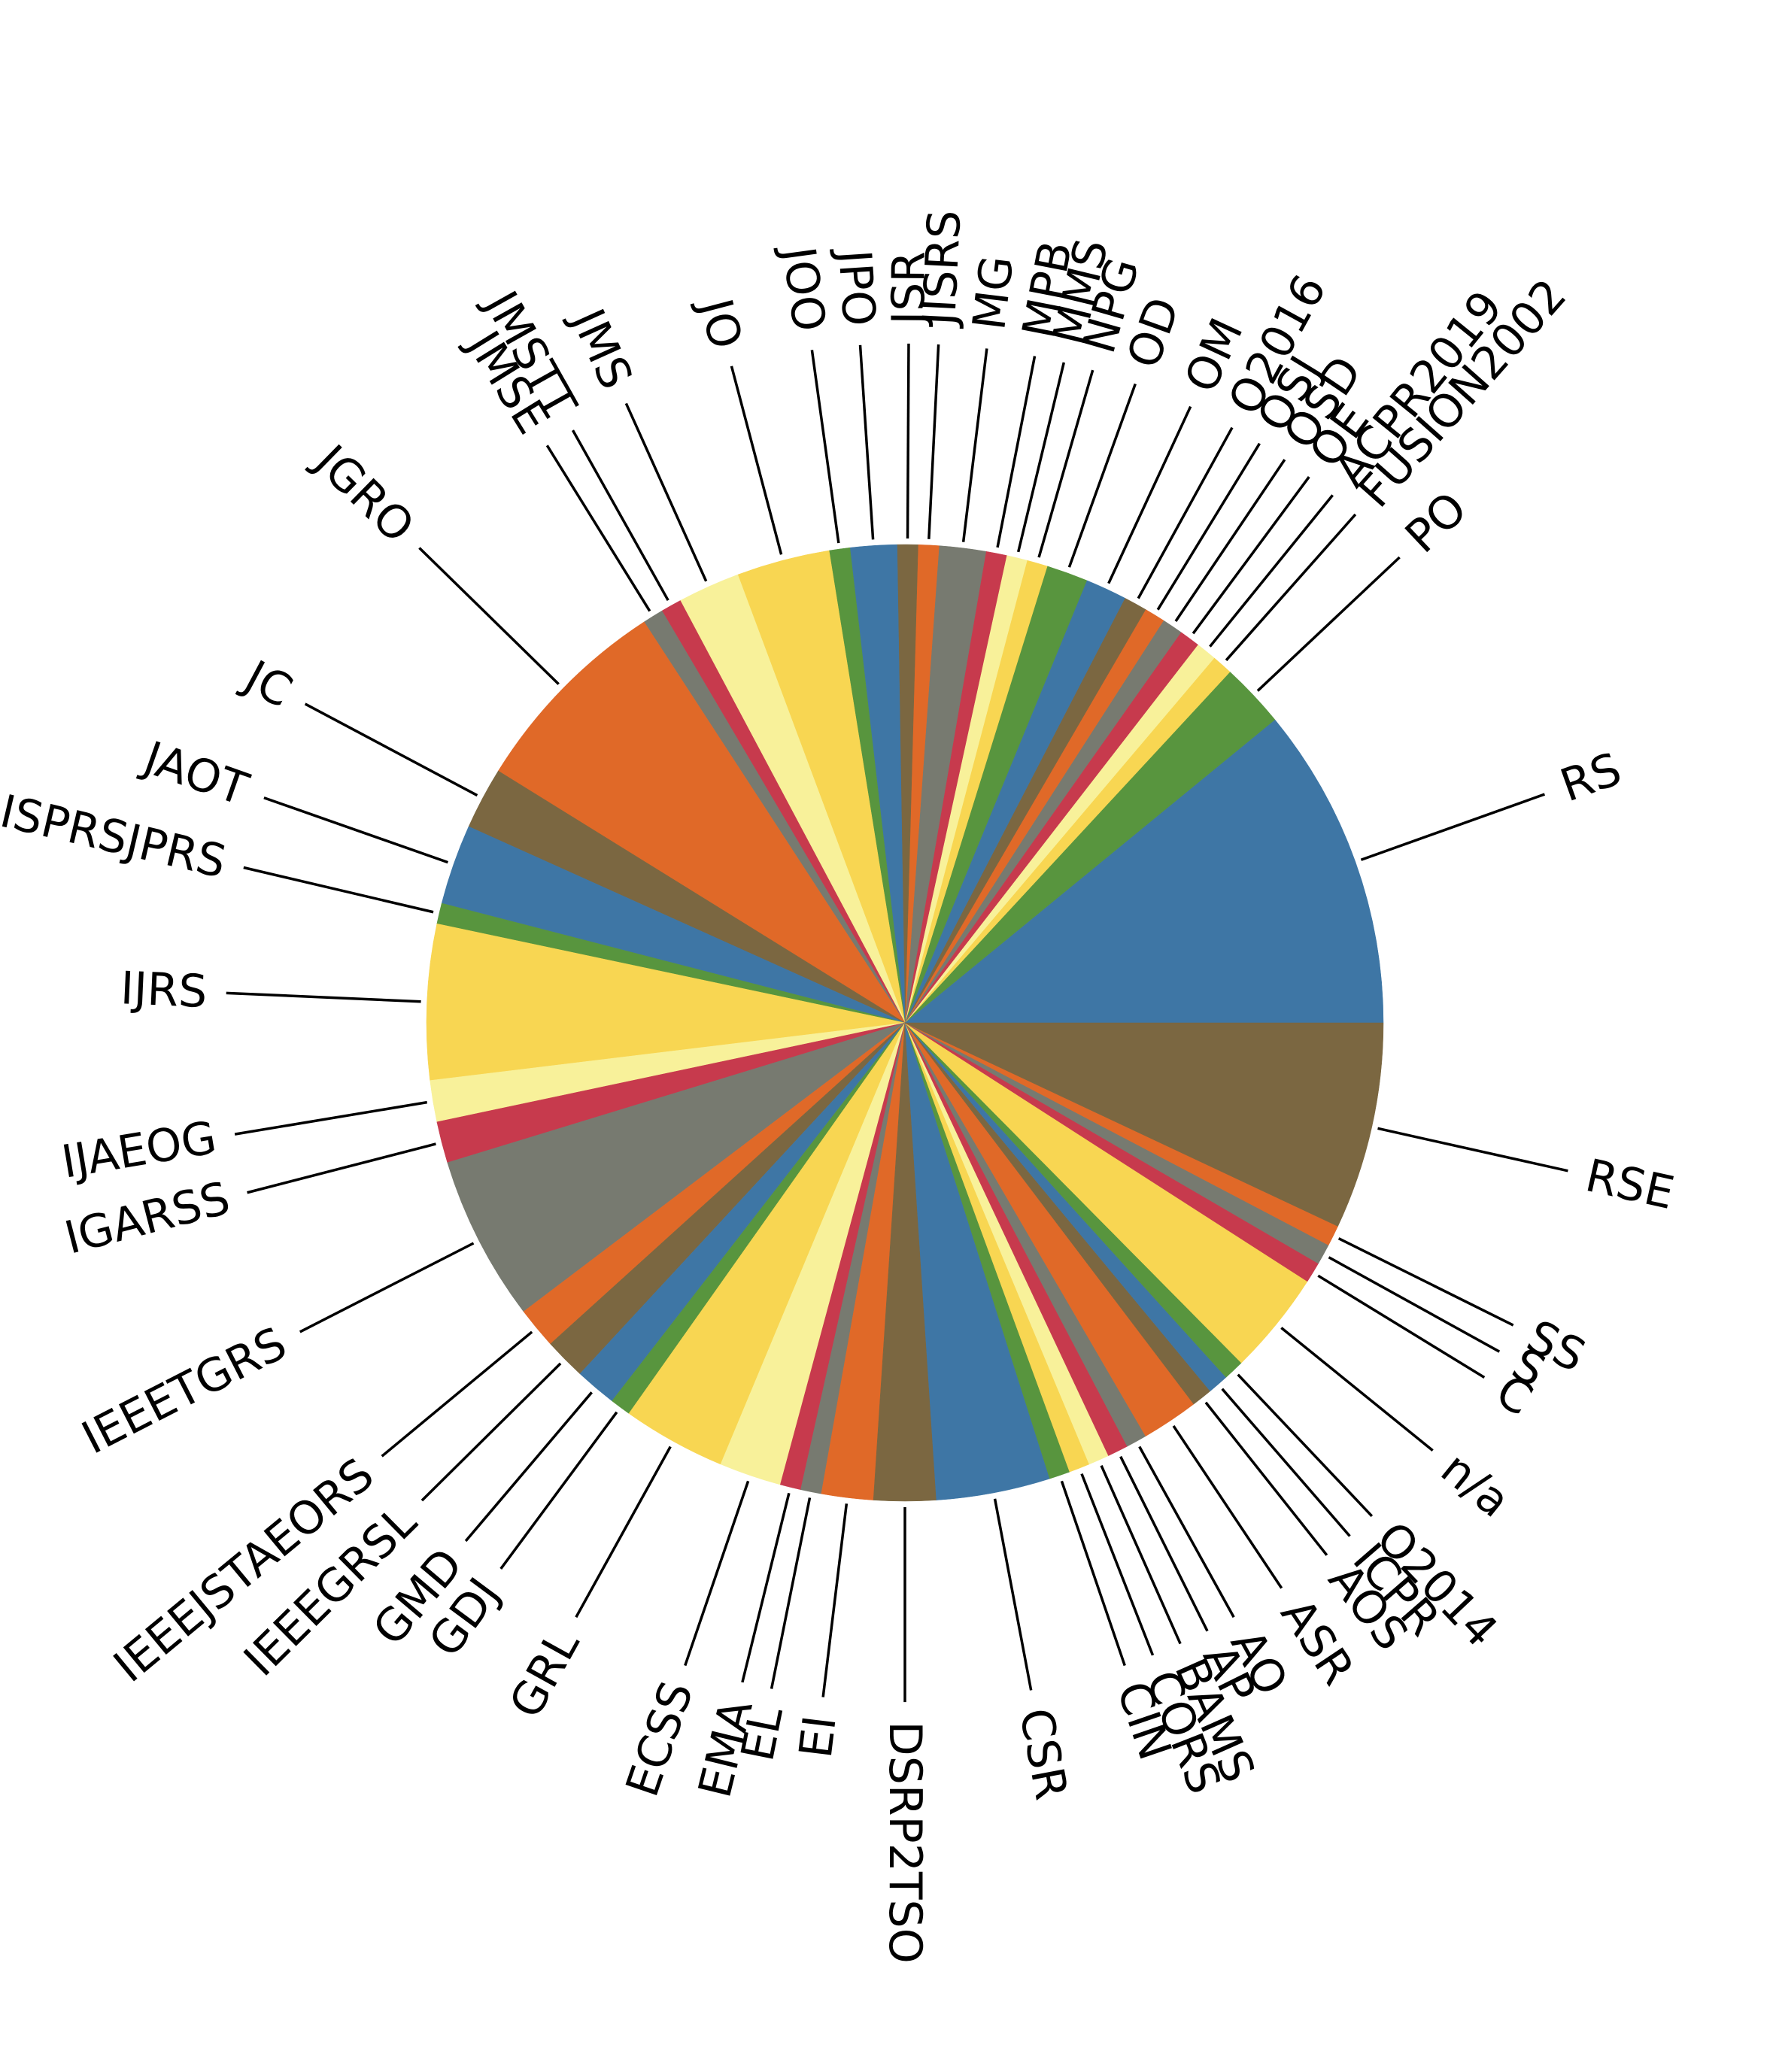 Image resolution: width=1773 pixels, height=2072 pixels. I want to click on leader-line-o2014, so click(1305, 1445).